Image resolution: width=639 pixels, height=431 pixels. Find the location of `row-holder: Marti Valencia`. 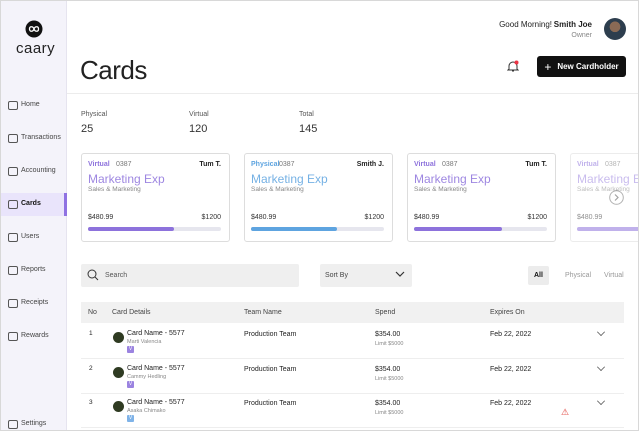

row-holder: Marti Valencia is located at coordinates (144, 342).